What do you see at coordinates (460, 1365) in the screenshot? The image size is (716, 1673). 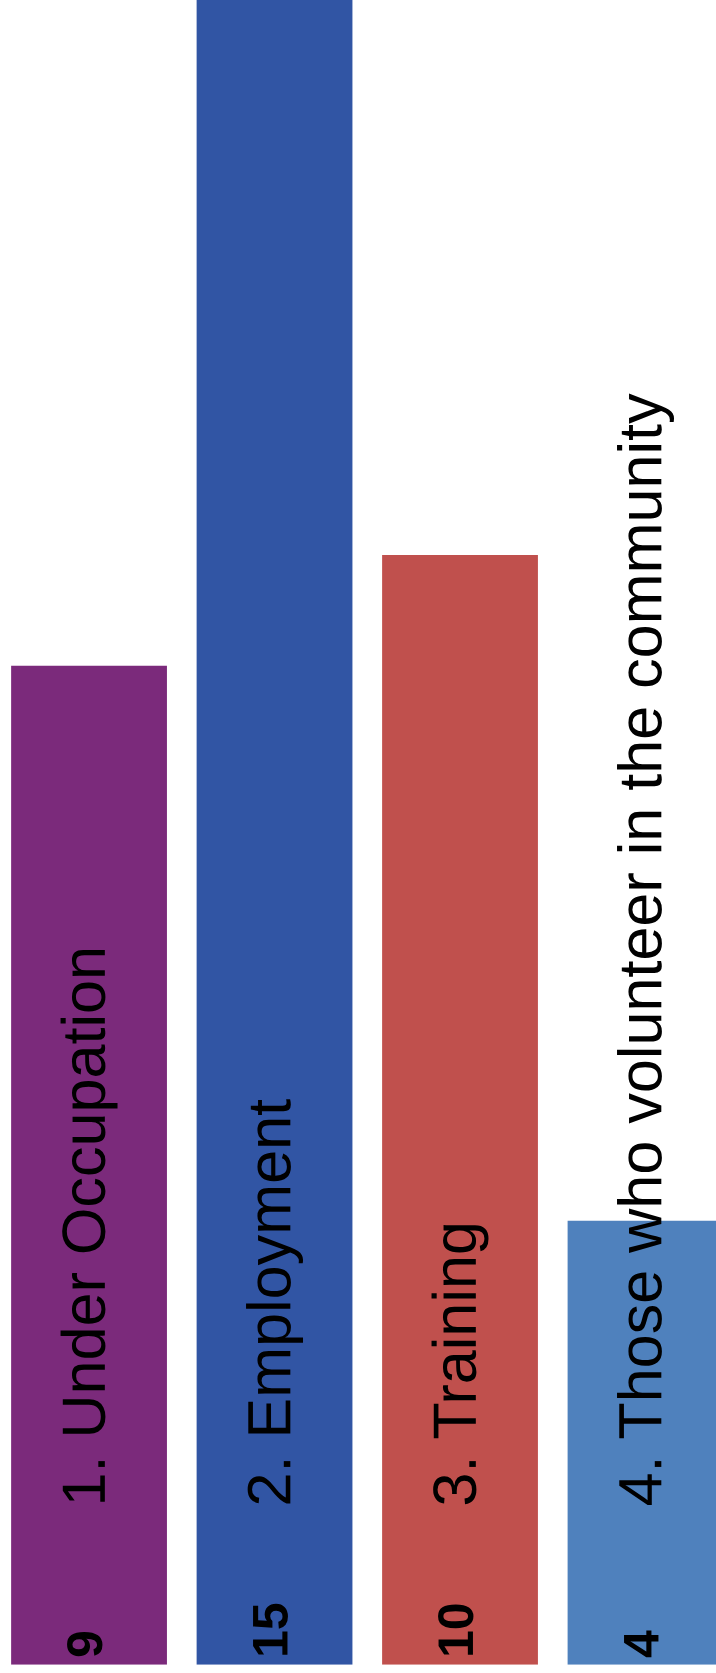 I see `x-tick-label: 3. Training` at bounding box center [460, 1365].